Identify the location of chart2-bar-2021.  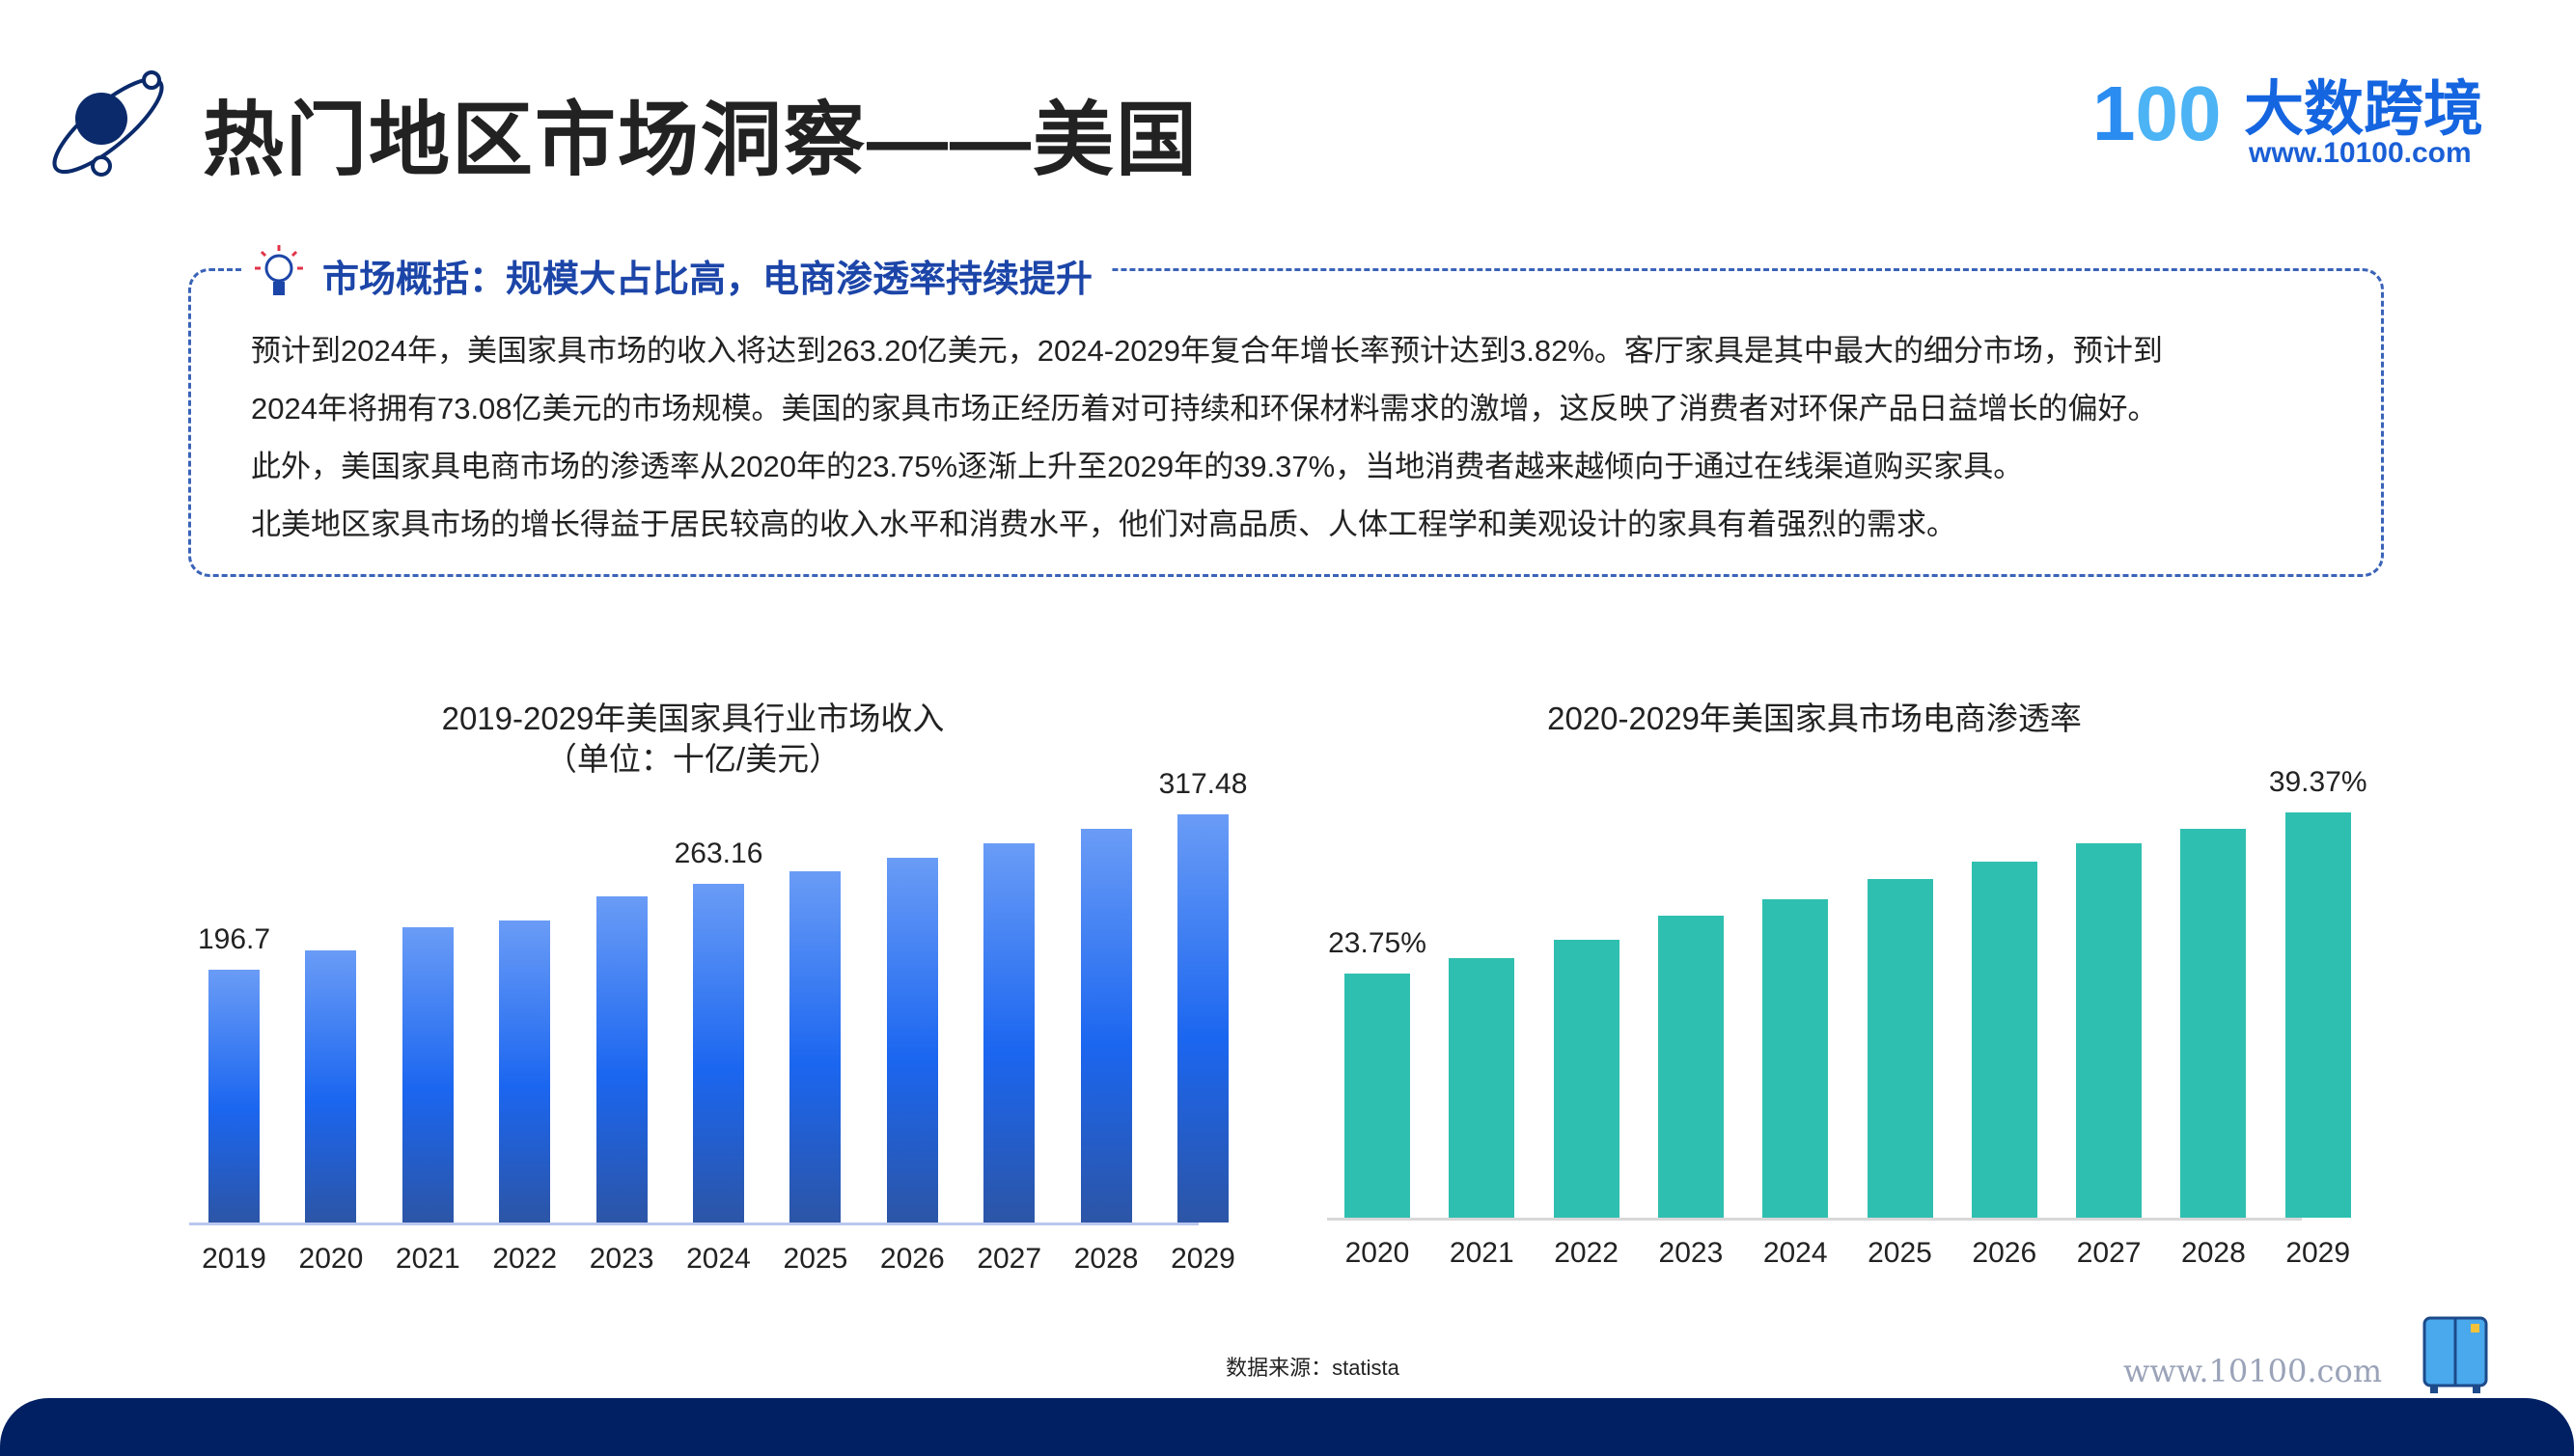
(1482, 1088).